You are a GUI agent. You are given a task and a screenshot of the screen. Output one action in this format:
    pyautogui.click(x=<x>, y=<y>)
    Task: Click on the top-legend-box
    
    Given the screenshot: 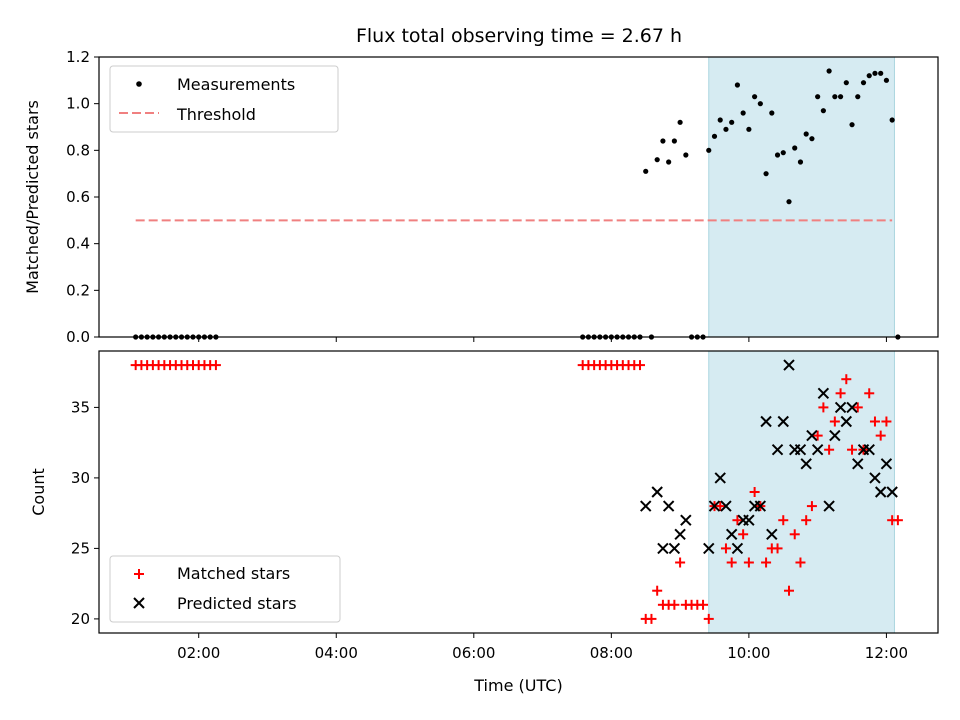 What is the action you would take?
    pyautogui.click(x=224, y=99)
    